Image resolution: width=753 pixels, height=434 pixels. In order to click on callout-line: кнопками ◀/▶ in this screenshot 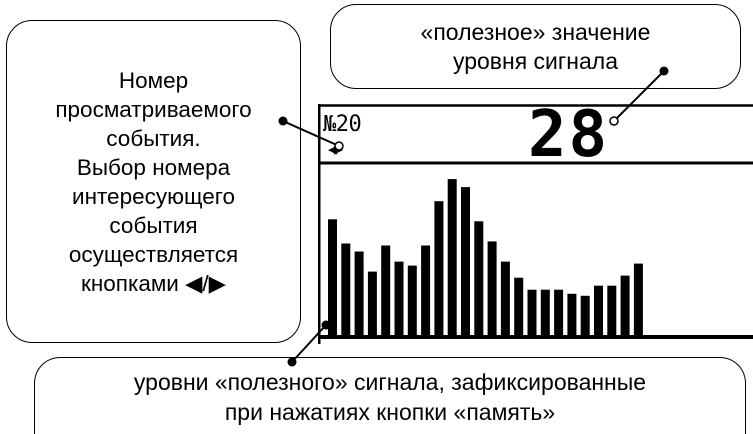, I will do `click(153, 283)`.